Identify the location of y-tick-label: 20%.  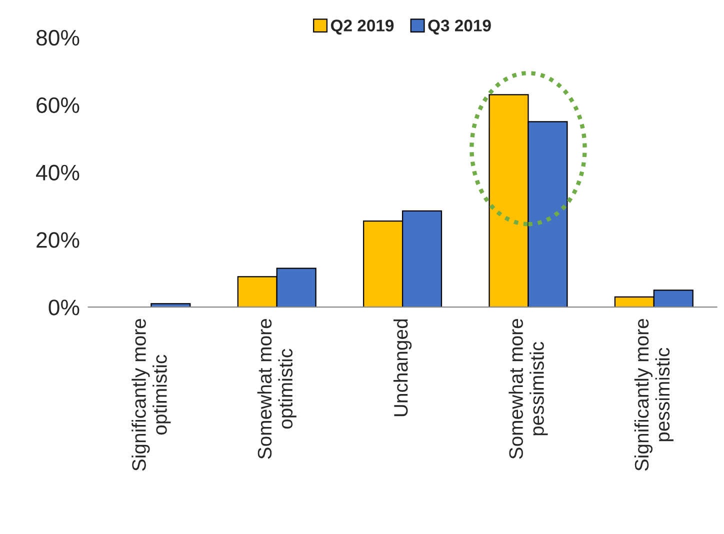
(58, 240).